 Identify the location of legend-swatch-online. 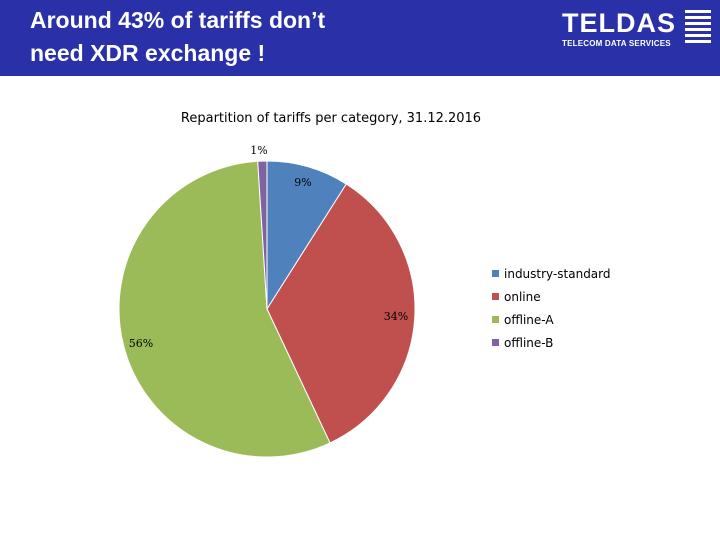
(495, 296).